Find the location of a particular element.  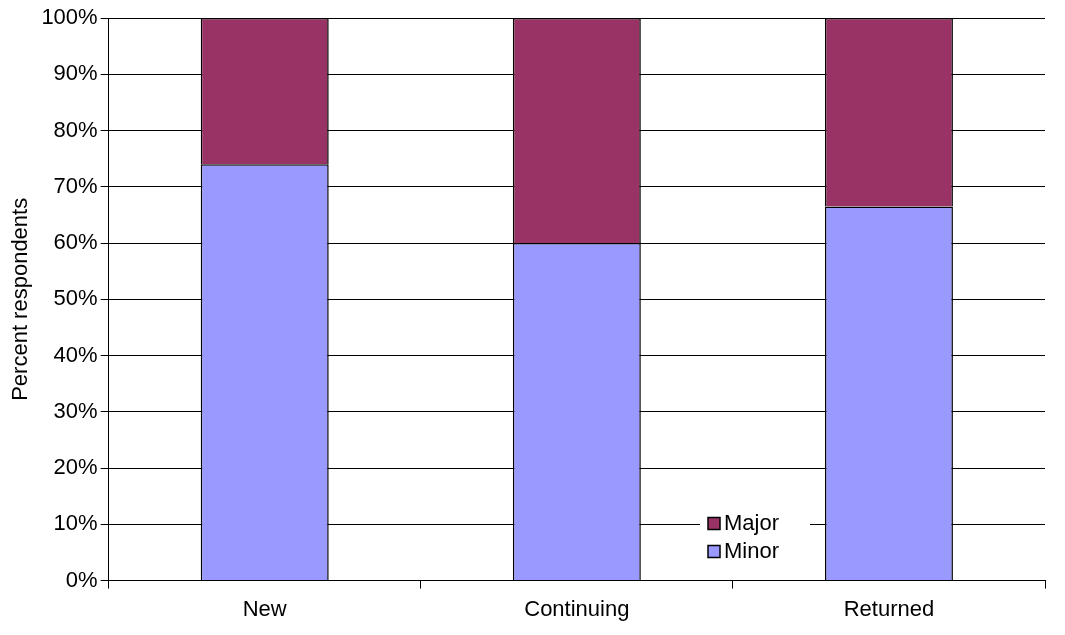

y-tick-label: 50% is located at coordinates (75, 298).